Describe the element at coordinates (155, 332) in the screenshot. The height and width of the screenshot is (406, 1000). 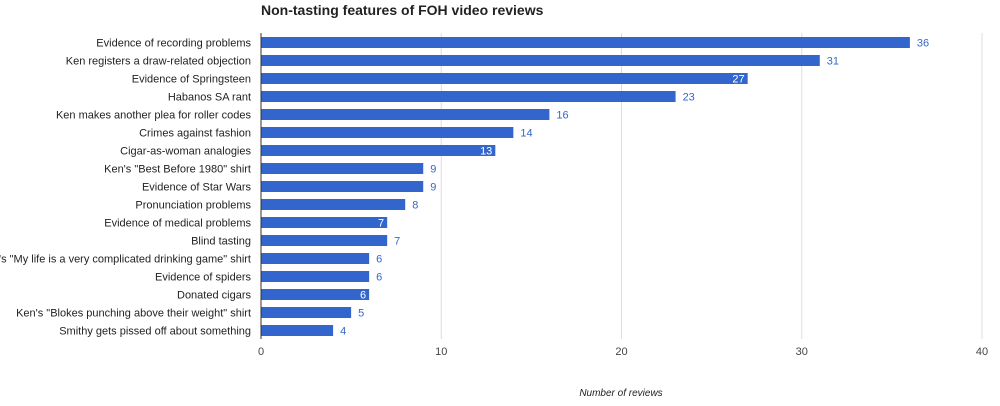
I see `category-label: Smithy gets pissed off about something` at that location.